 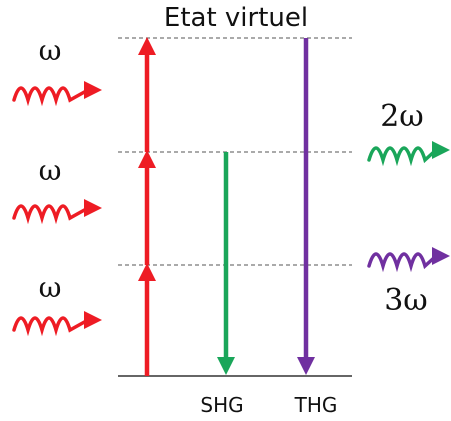 What do you see at coordinates (50, 170) in the screenshot?
I see `omega-label-2: ω` at bounding box center [50, 170].